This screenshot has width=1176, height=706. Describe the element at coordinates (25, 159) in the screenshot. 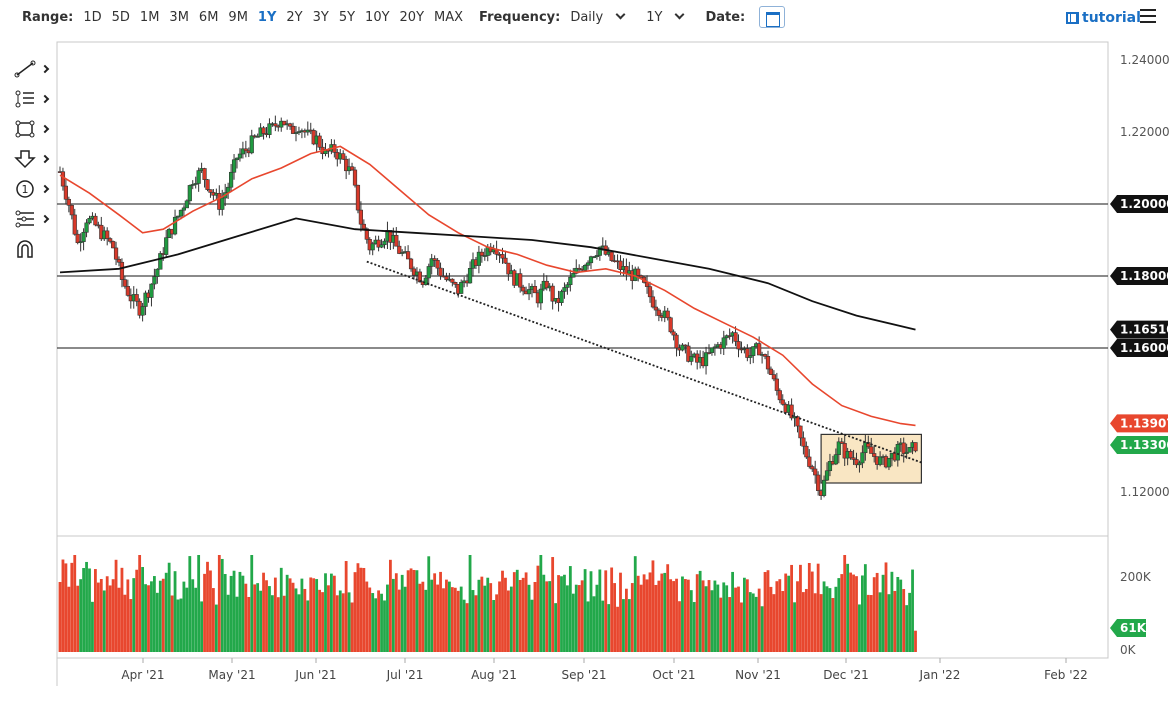

I see `arrow-down-tool-icon` at that location.